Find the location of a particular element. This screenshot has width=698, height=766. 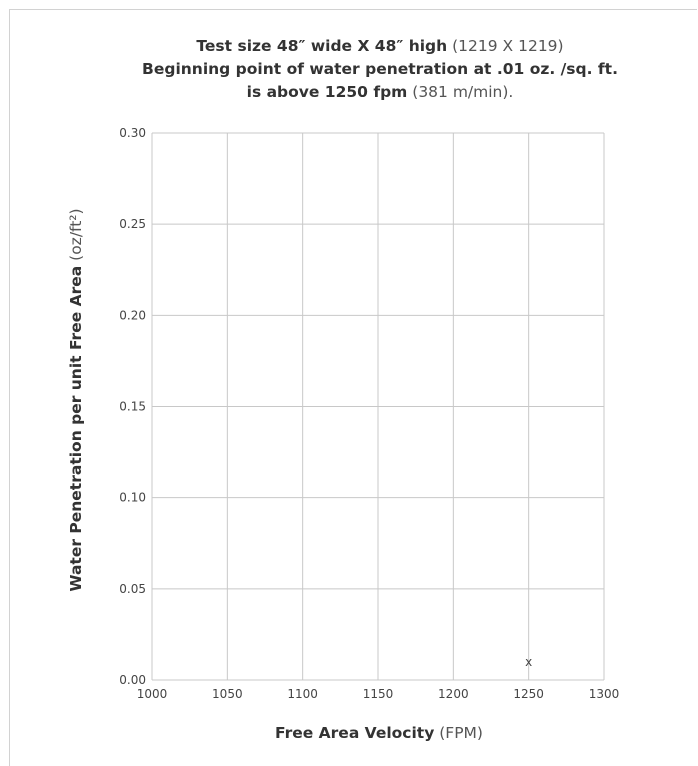

data-points: x is located at coordinates (528, 662).